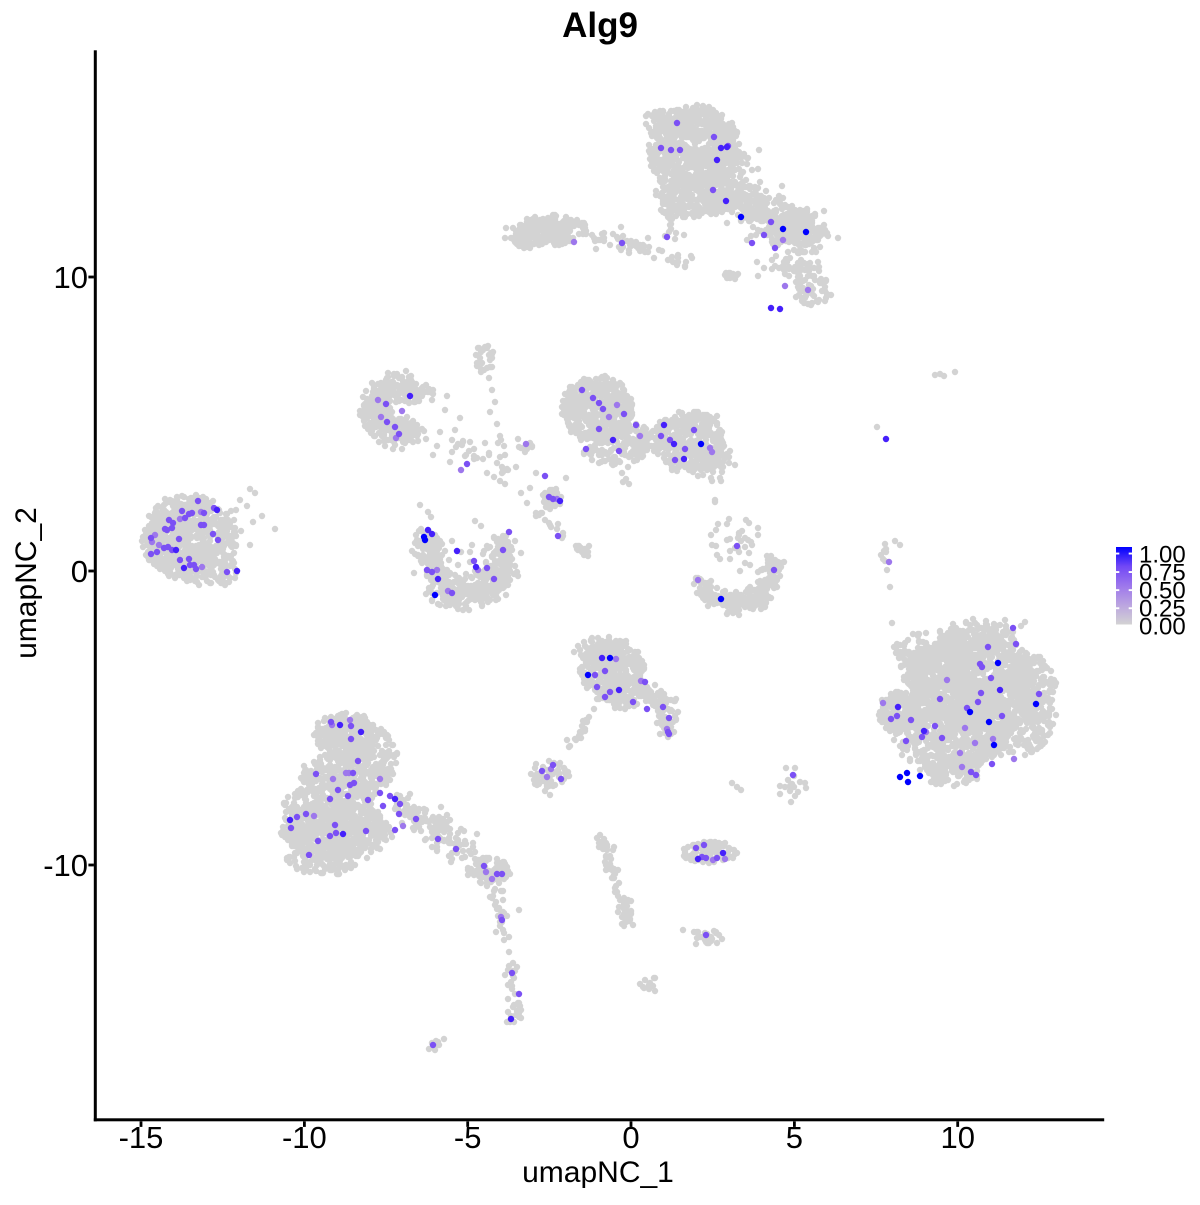 The image size is (1200, 1205). I want to click on svg-text: 0.00, so click(1162, 627).